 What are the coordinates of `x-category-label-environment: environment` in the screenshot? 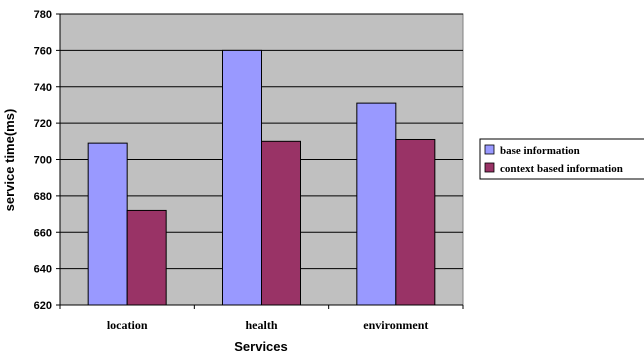 It's located at (395, 325).